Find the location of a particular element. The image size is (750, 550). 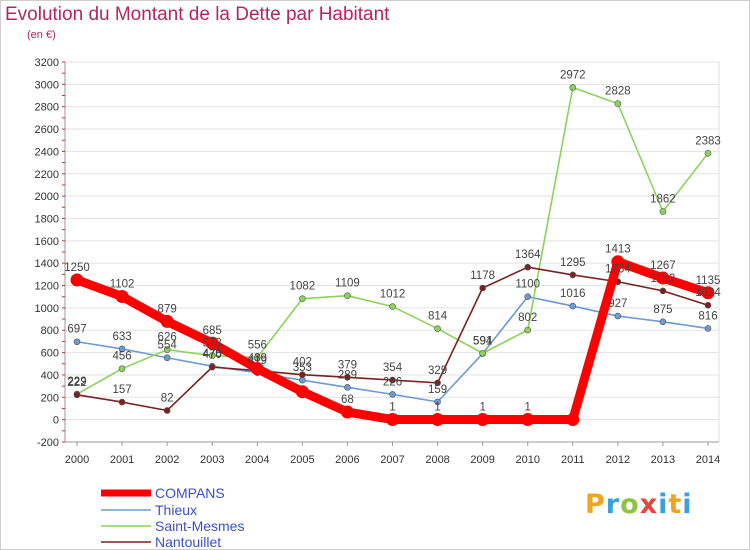

data-label: 2828 is located at coordinates (618, 92).